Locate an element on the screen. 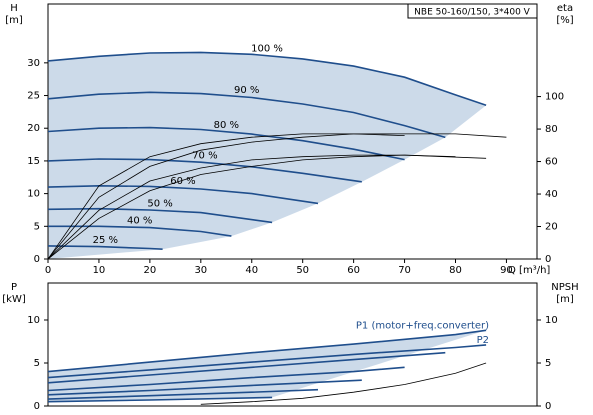  curve-label: 100 % is located at coordinates (267, 49).